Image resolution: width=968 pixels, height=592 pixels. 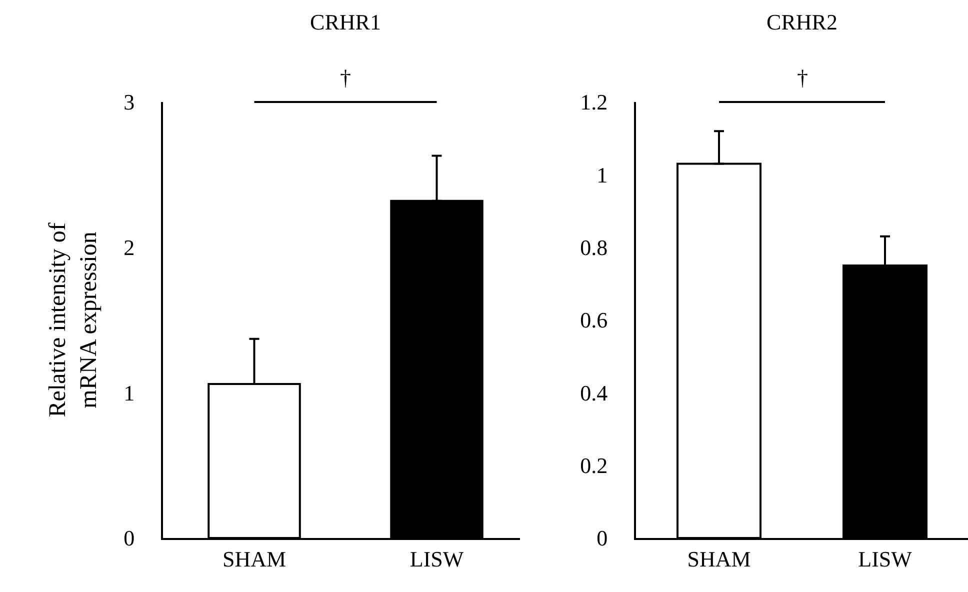 What do you see at coordinates (73, 320) in the screenshot?
I see `y-axis-title: Relative intensity of mRNA expression` at bounding box center [73, 320].